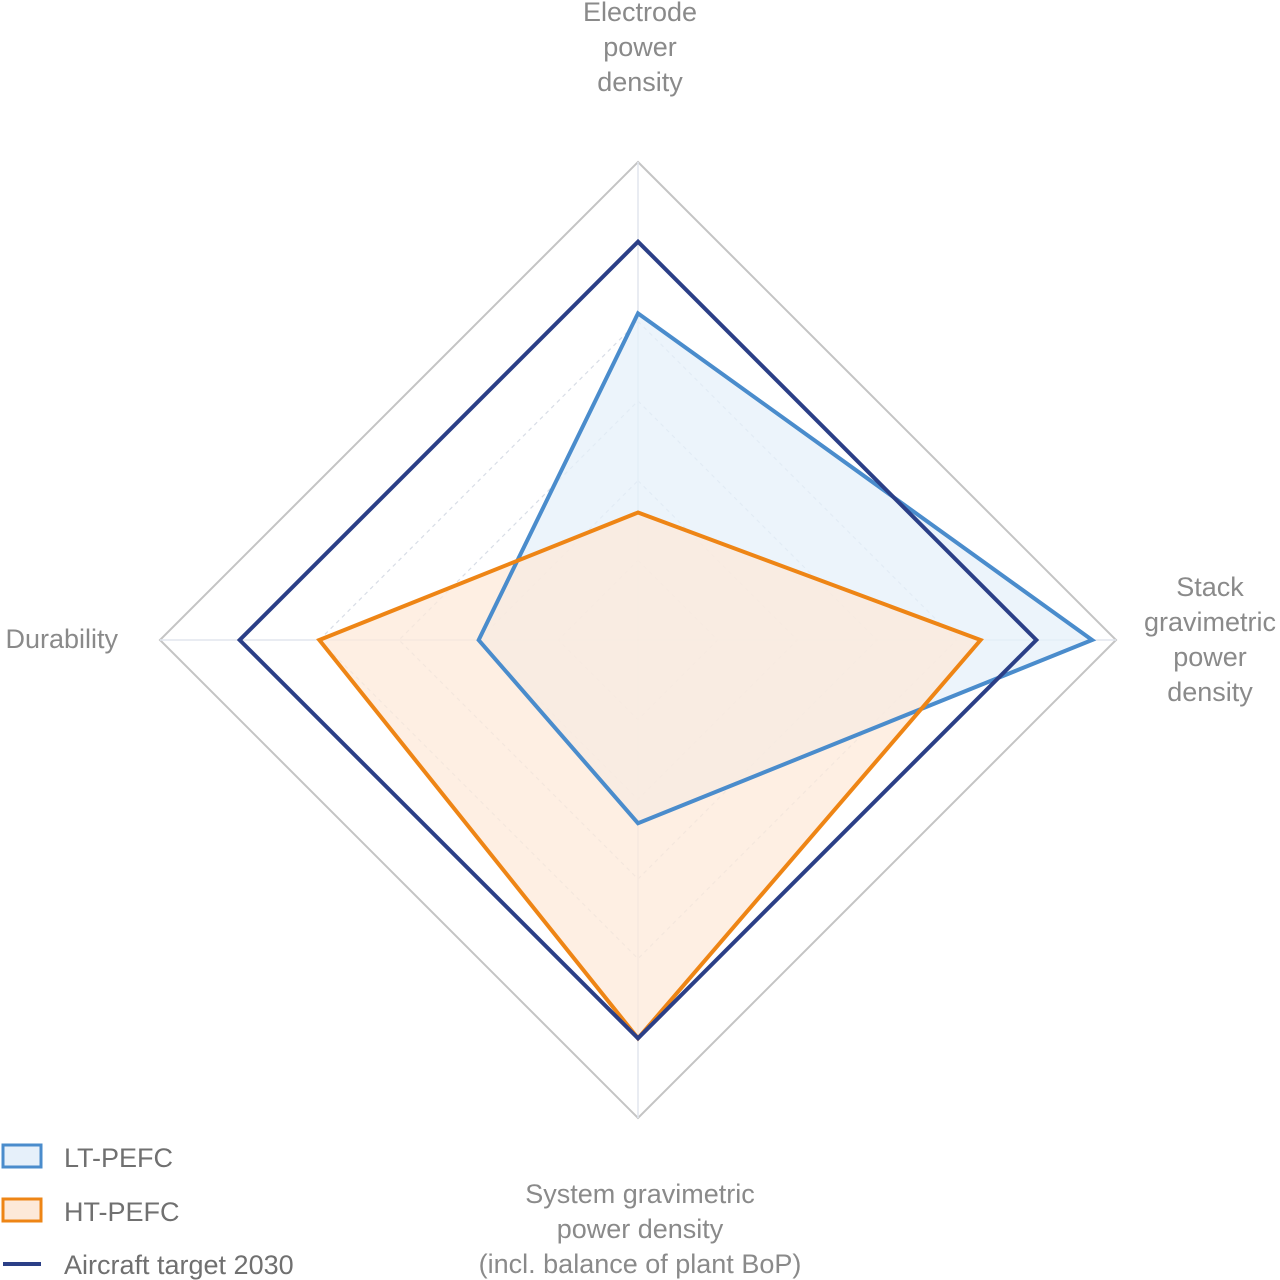 The image size is (1280, 1280). I want to click on legend-item-aircraft-target-2030: Aircraft target 2030, so click(148, 1265).